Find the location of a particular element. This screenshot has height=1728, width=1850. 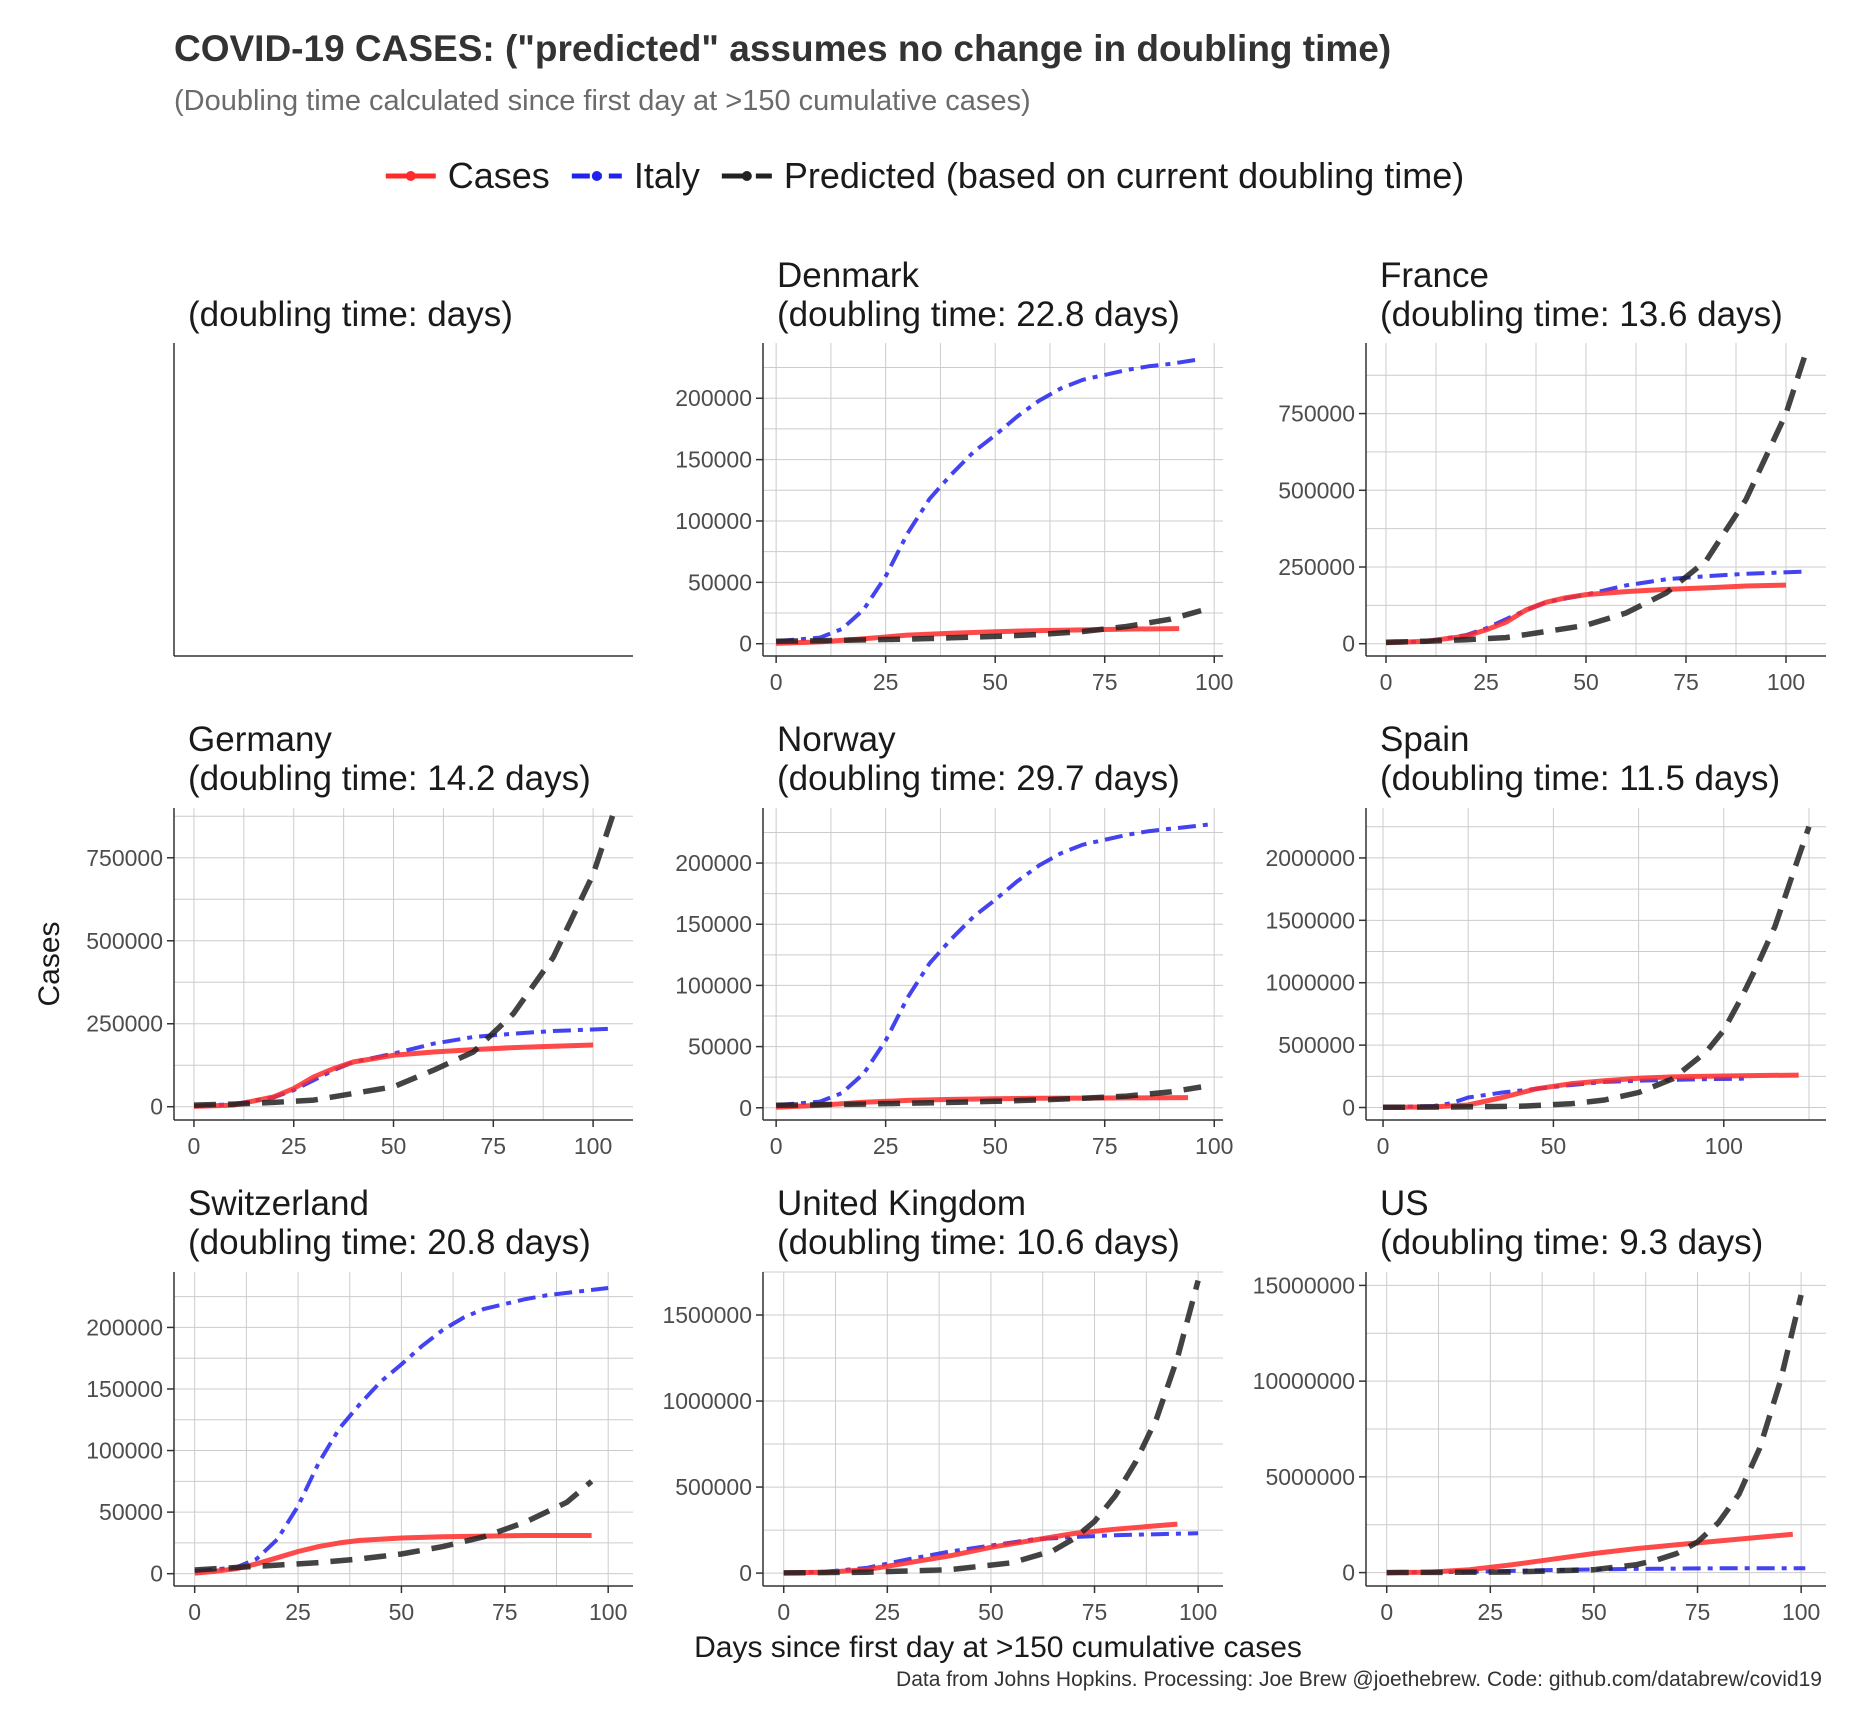

legend-label: Cases is located at coordinates (499, 175).